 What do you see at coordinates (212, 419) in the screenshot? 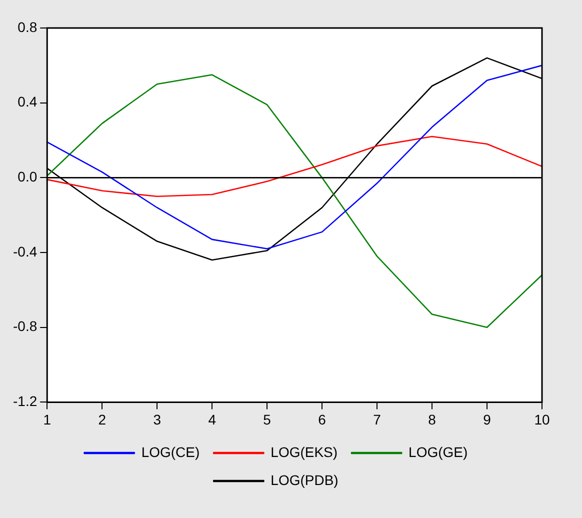
I see `x-tick-label: 4` at bounding box center [212, 419].